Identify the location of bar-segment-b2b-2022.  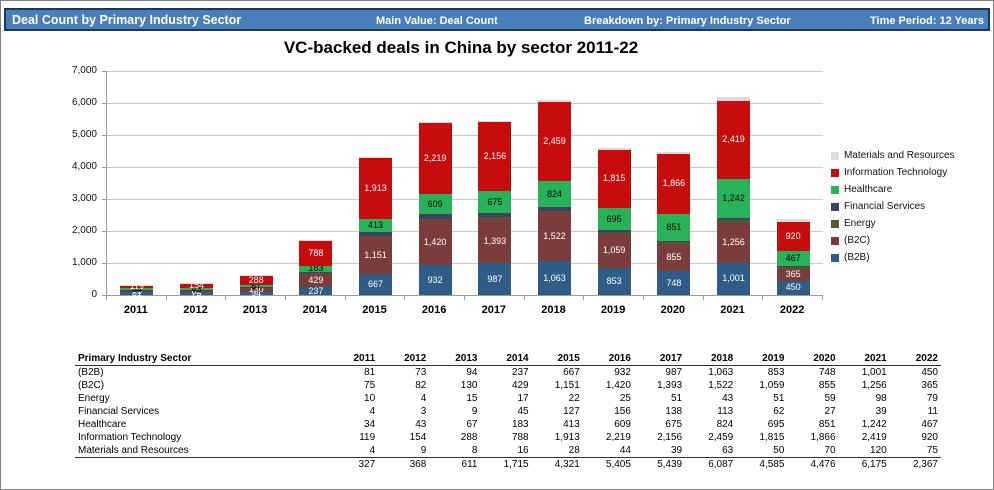
(793, 287).